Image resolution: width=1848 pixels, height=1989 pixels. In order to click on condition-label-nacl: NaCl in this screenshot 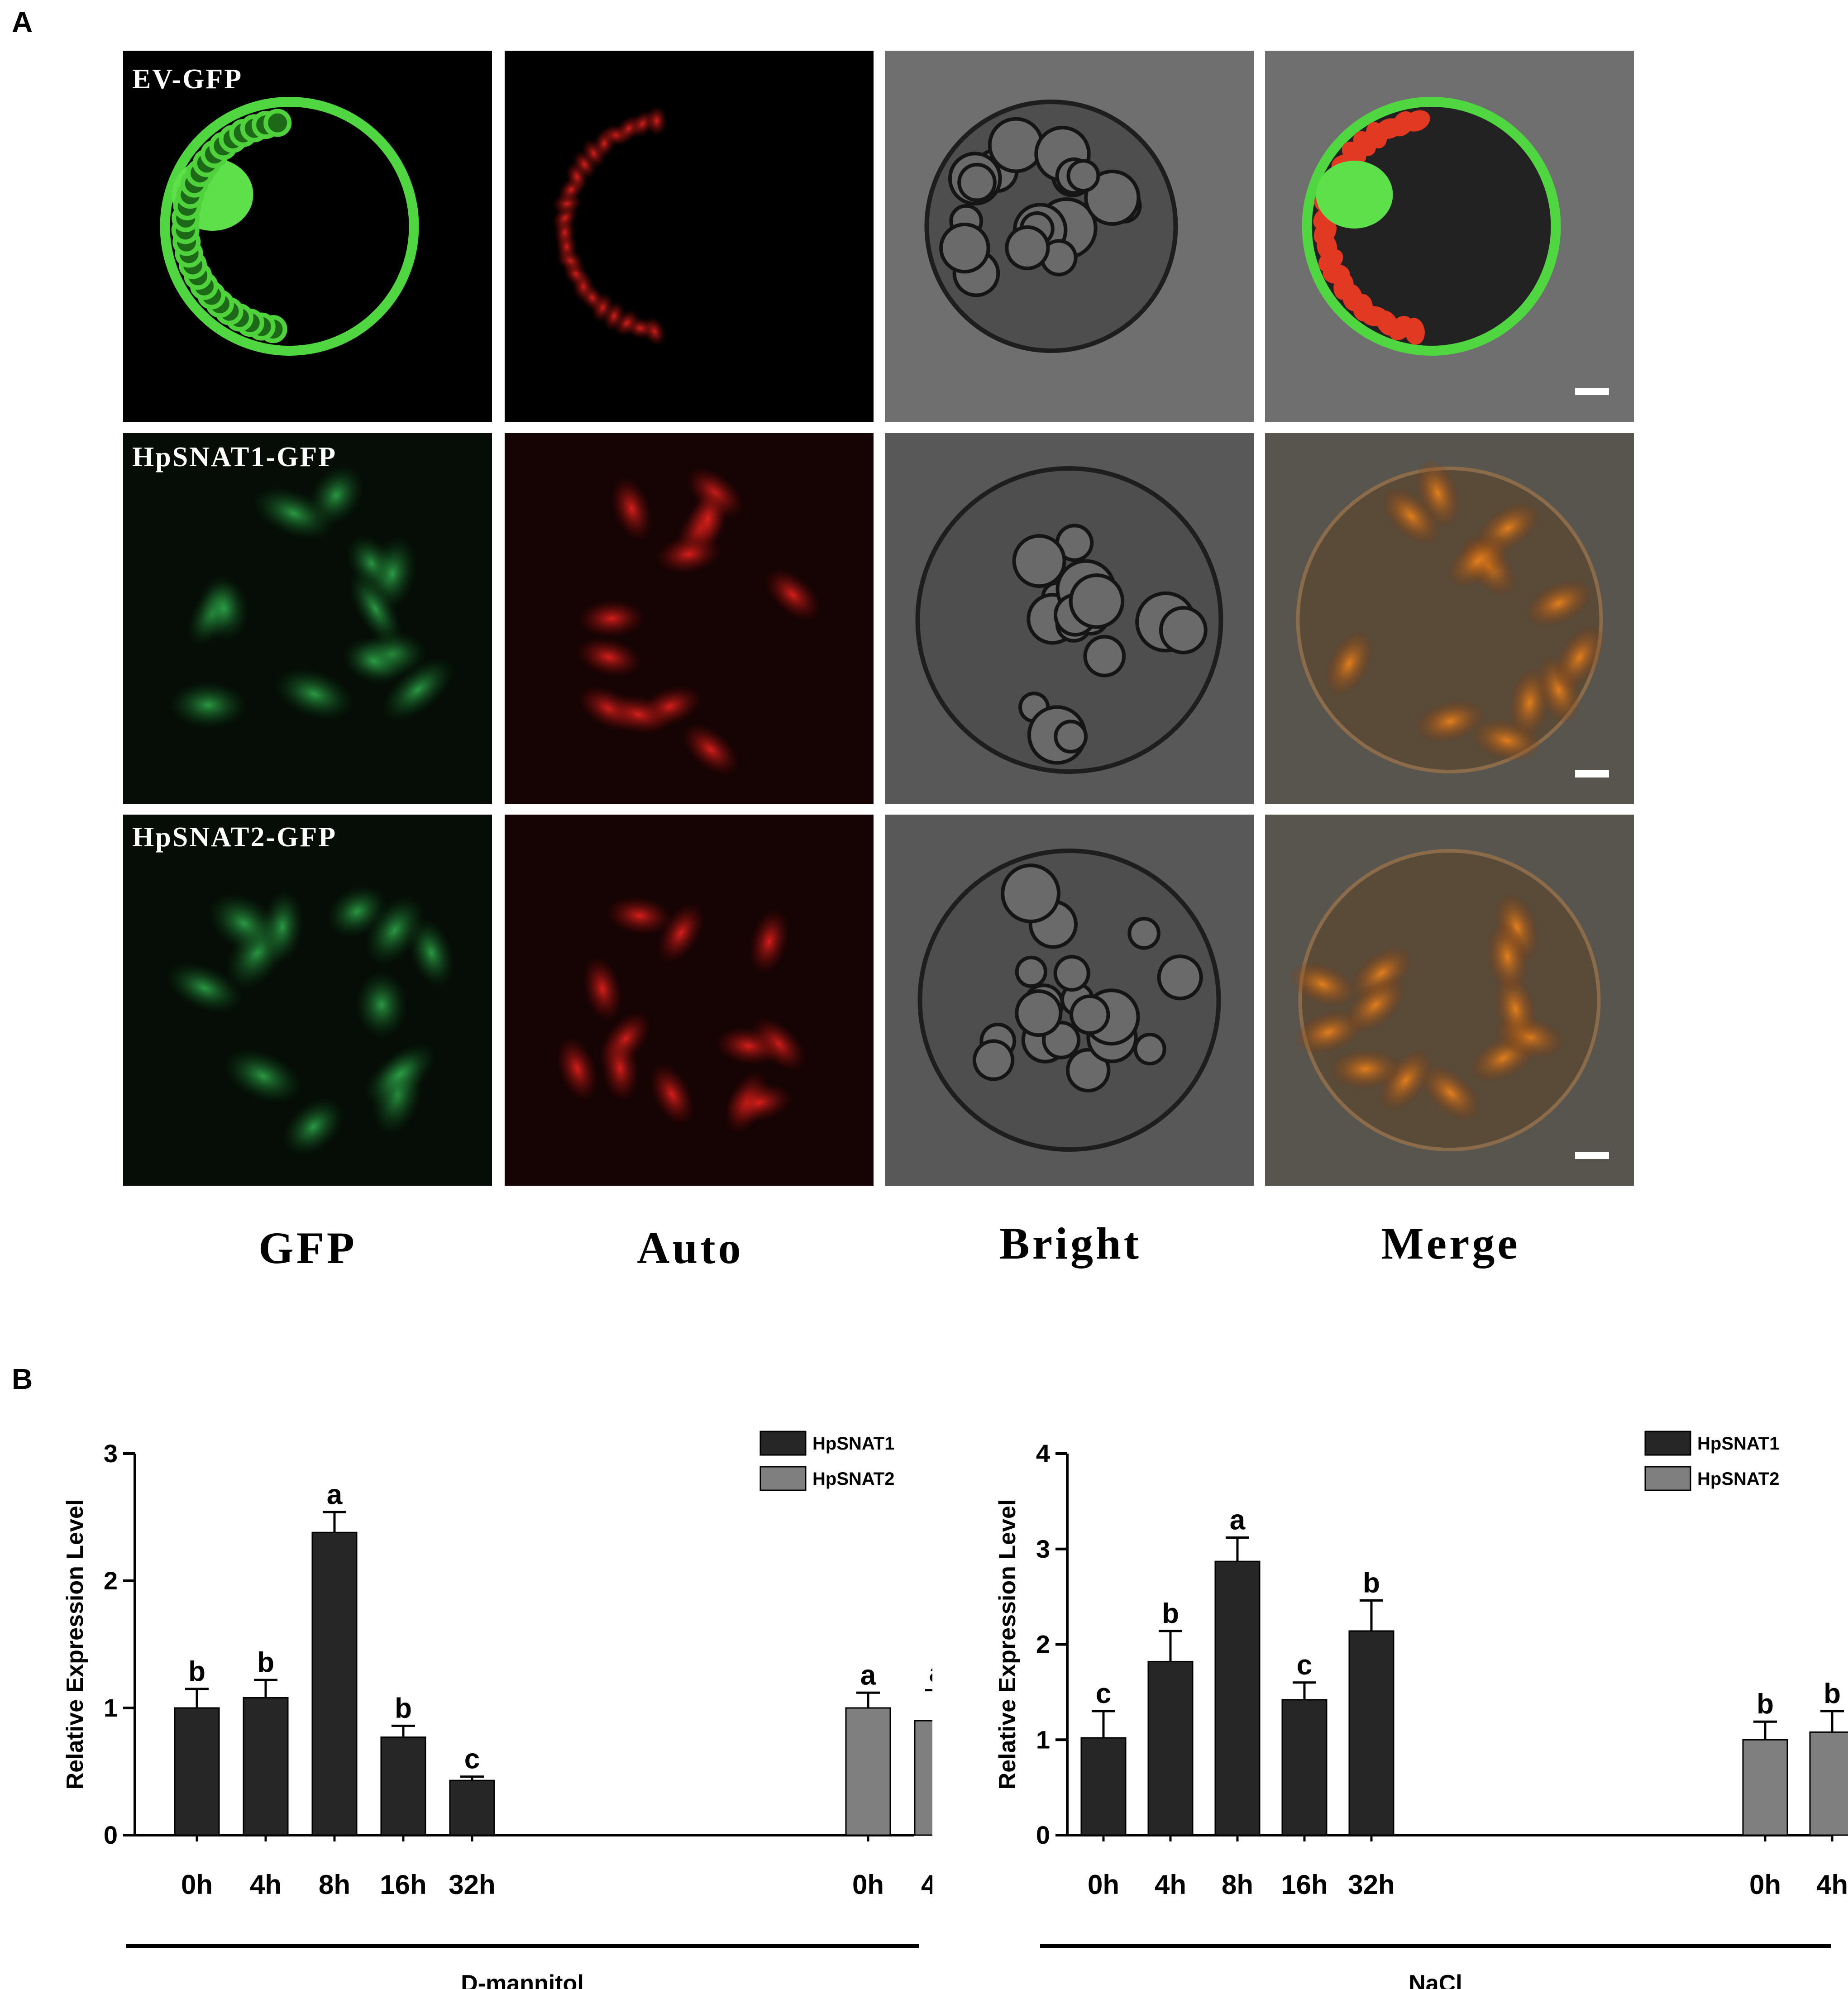, I will do `click(1435, 1979)`.